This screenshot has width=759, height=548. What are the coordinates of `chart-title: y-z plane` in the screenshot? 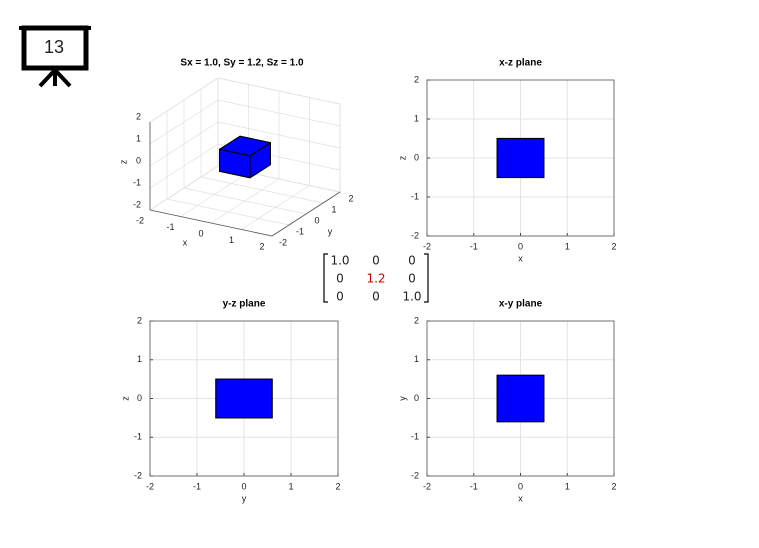 It's located at (244, 304).